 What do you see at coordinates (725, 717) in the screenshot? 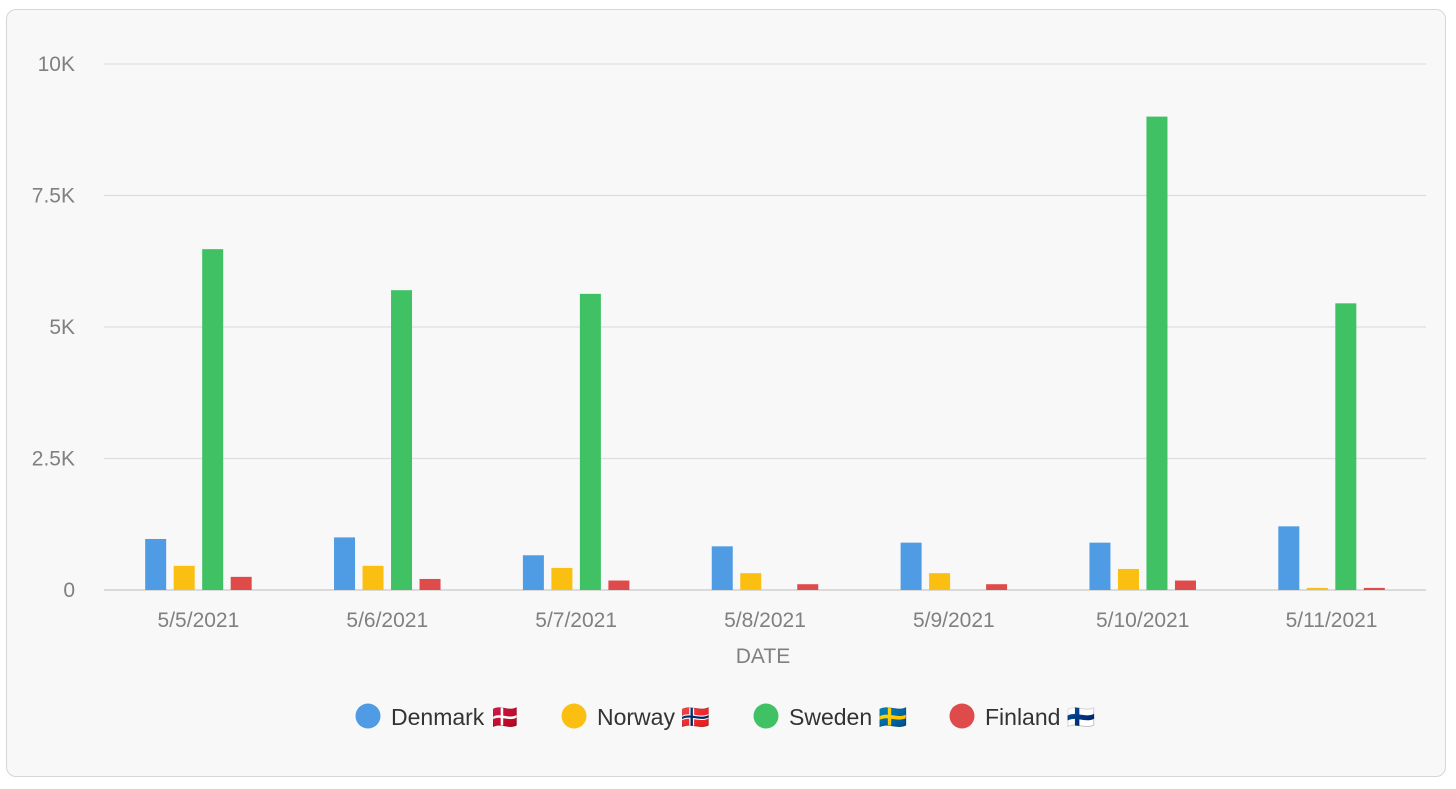
I see `legend: Denmark 🇩🇰 Norway 🇳🇴 Sweden 🇸🇪 Finland 🇫🇮` at bounding box center [725, 717].